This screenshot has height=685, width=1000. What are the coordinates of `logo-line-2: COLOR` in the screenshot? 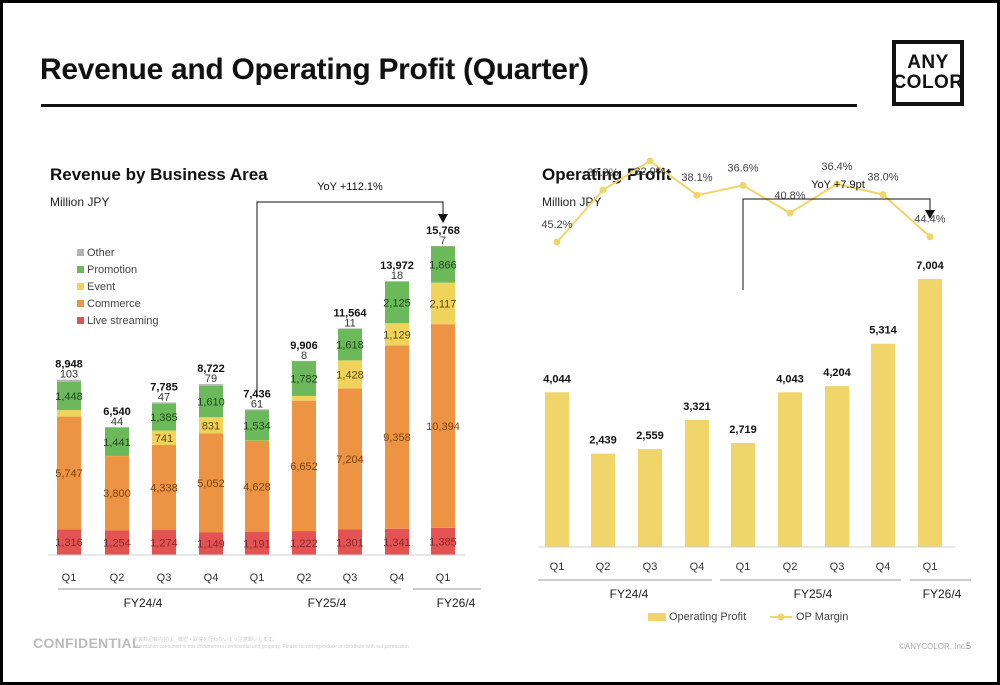 It's located at (928, 82).